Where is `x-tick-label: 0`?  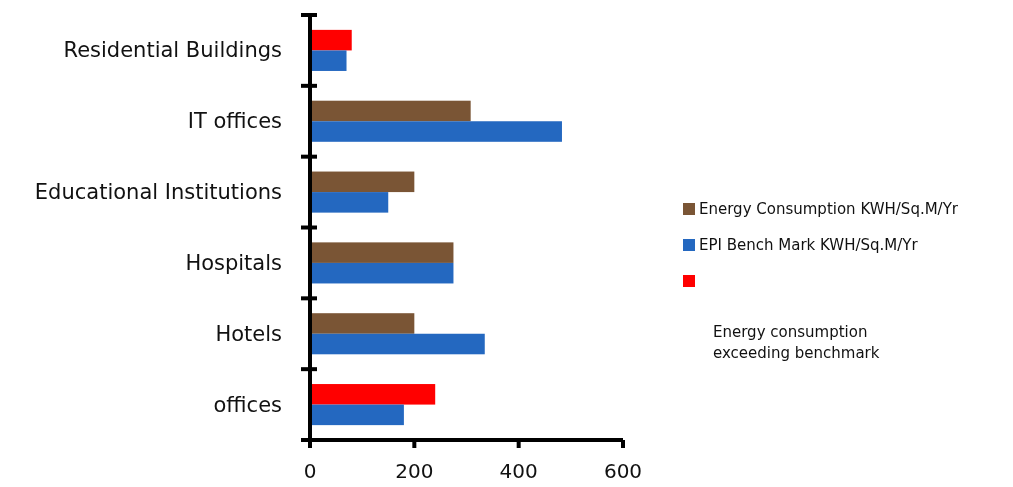
x-tick-label: 0 is located at coordinates (310, 471).